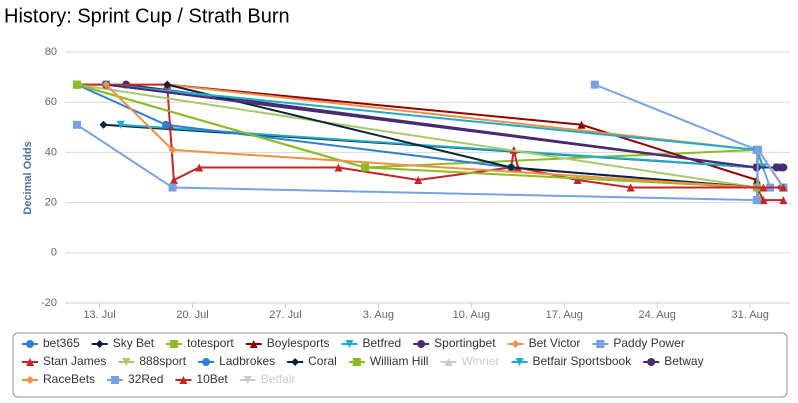 This screenshot has height=403, width=798. I want to click on legend-label: Bet Victor, so click(555, 343).